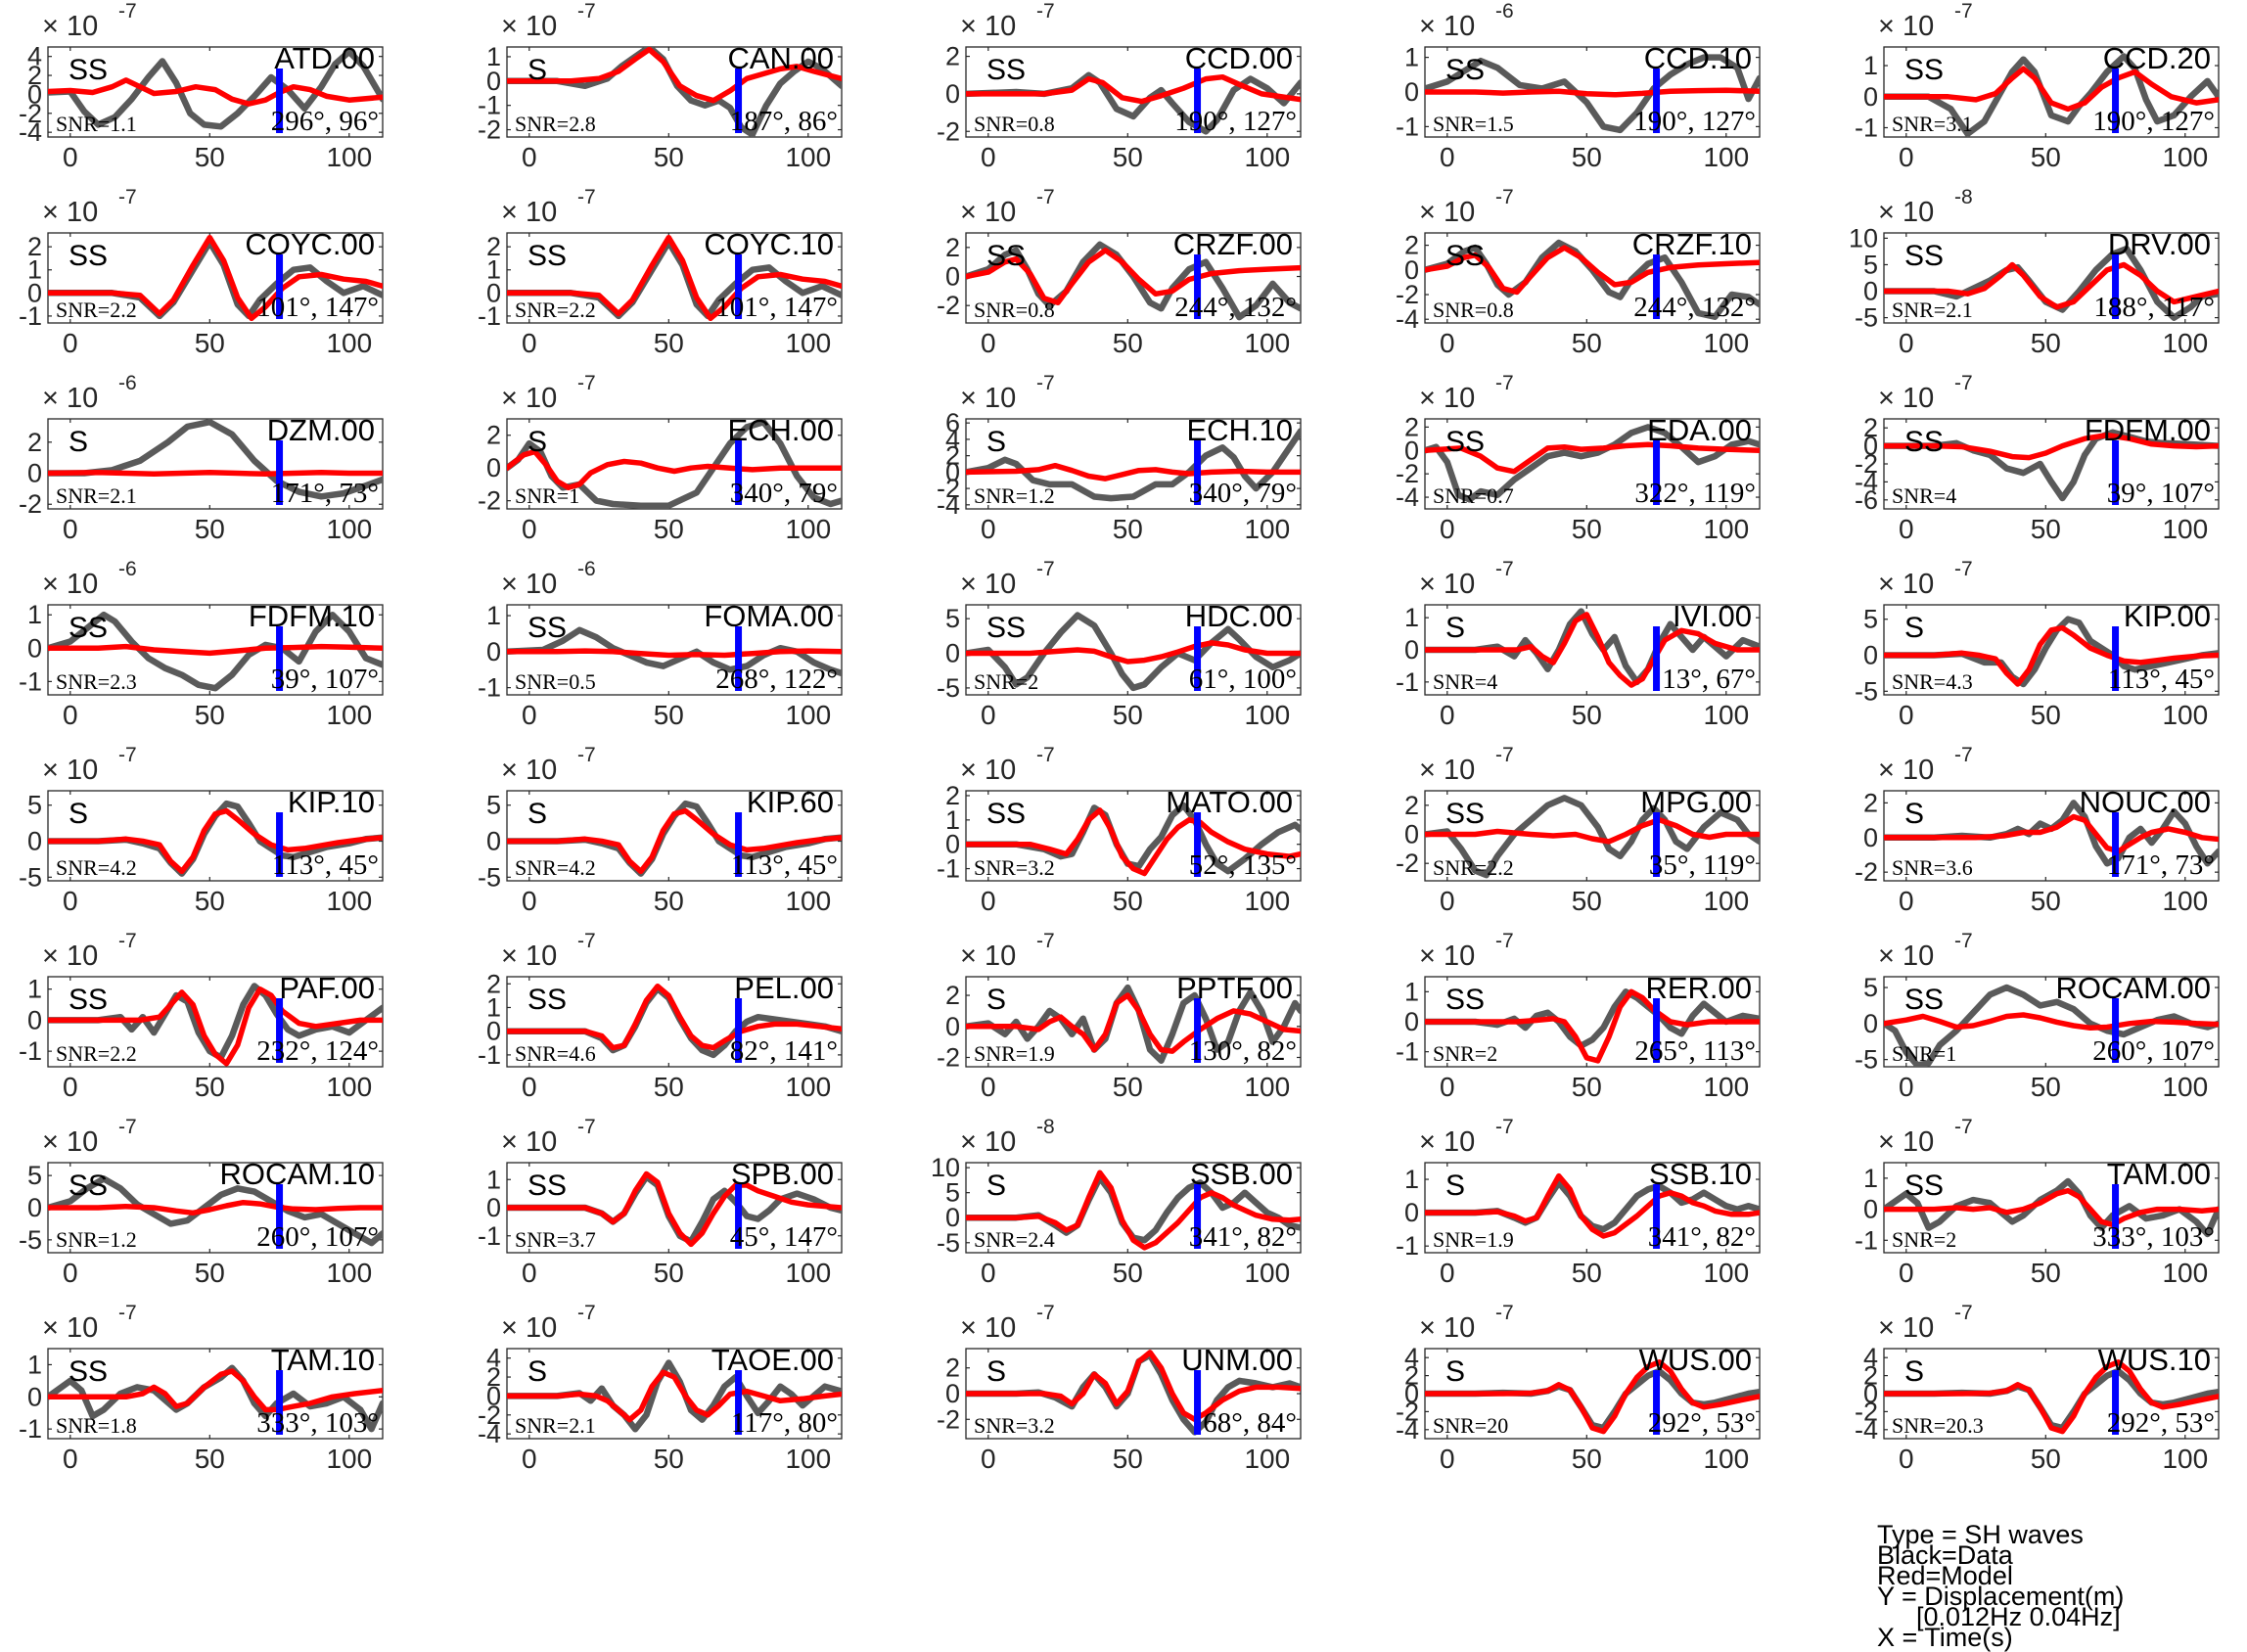 This screenshot has height=1652, width=2247. I want to click on snr-label: SNR=2.1, so click(555, 1425).